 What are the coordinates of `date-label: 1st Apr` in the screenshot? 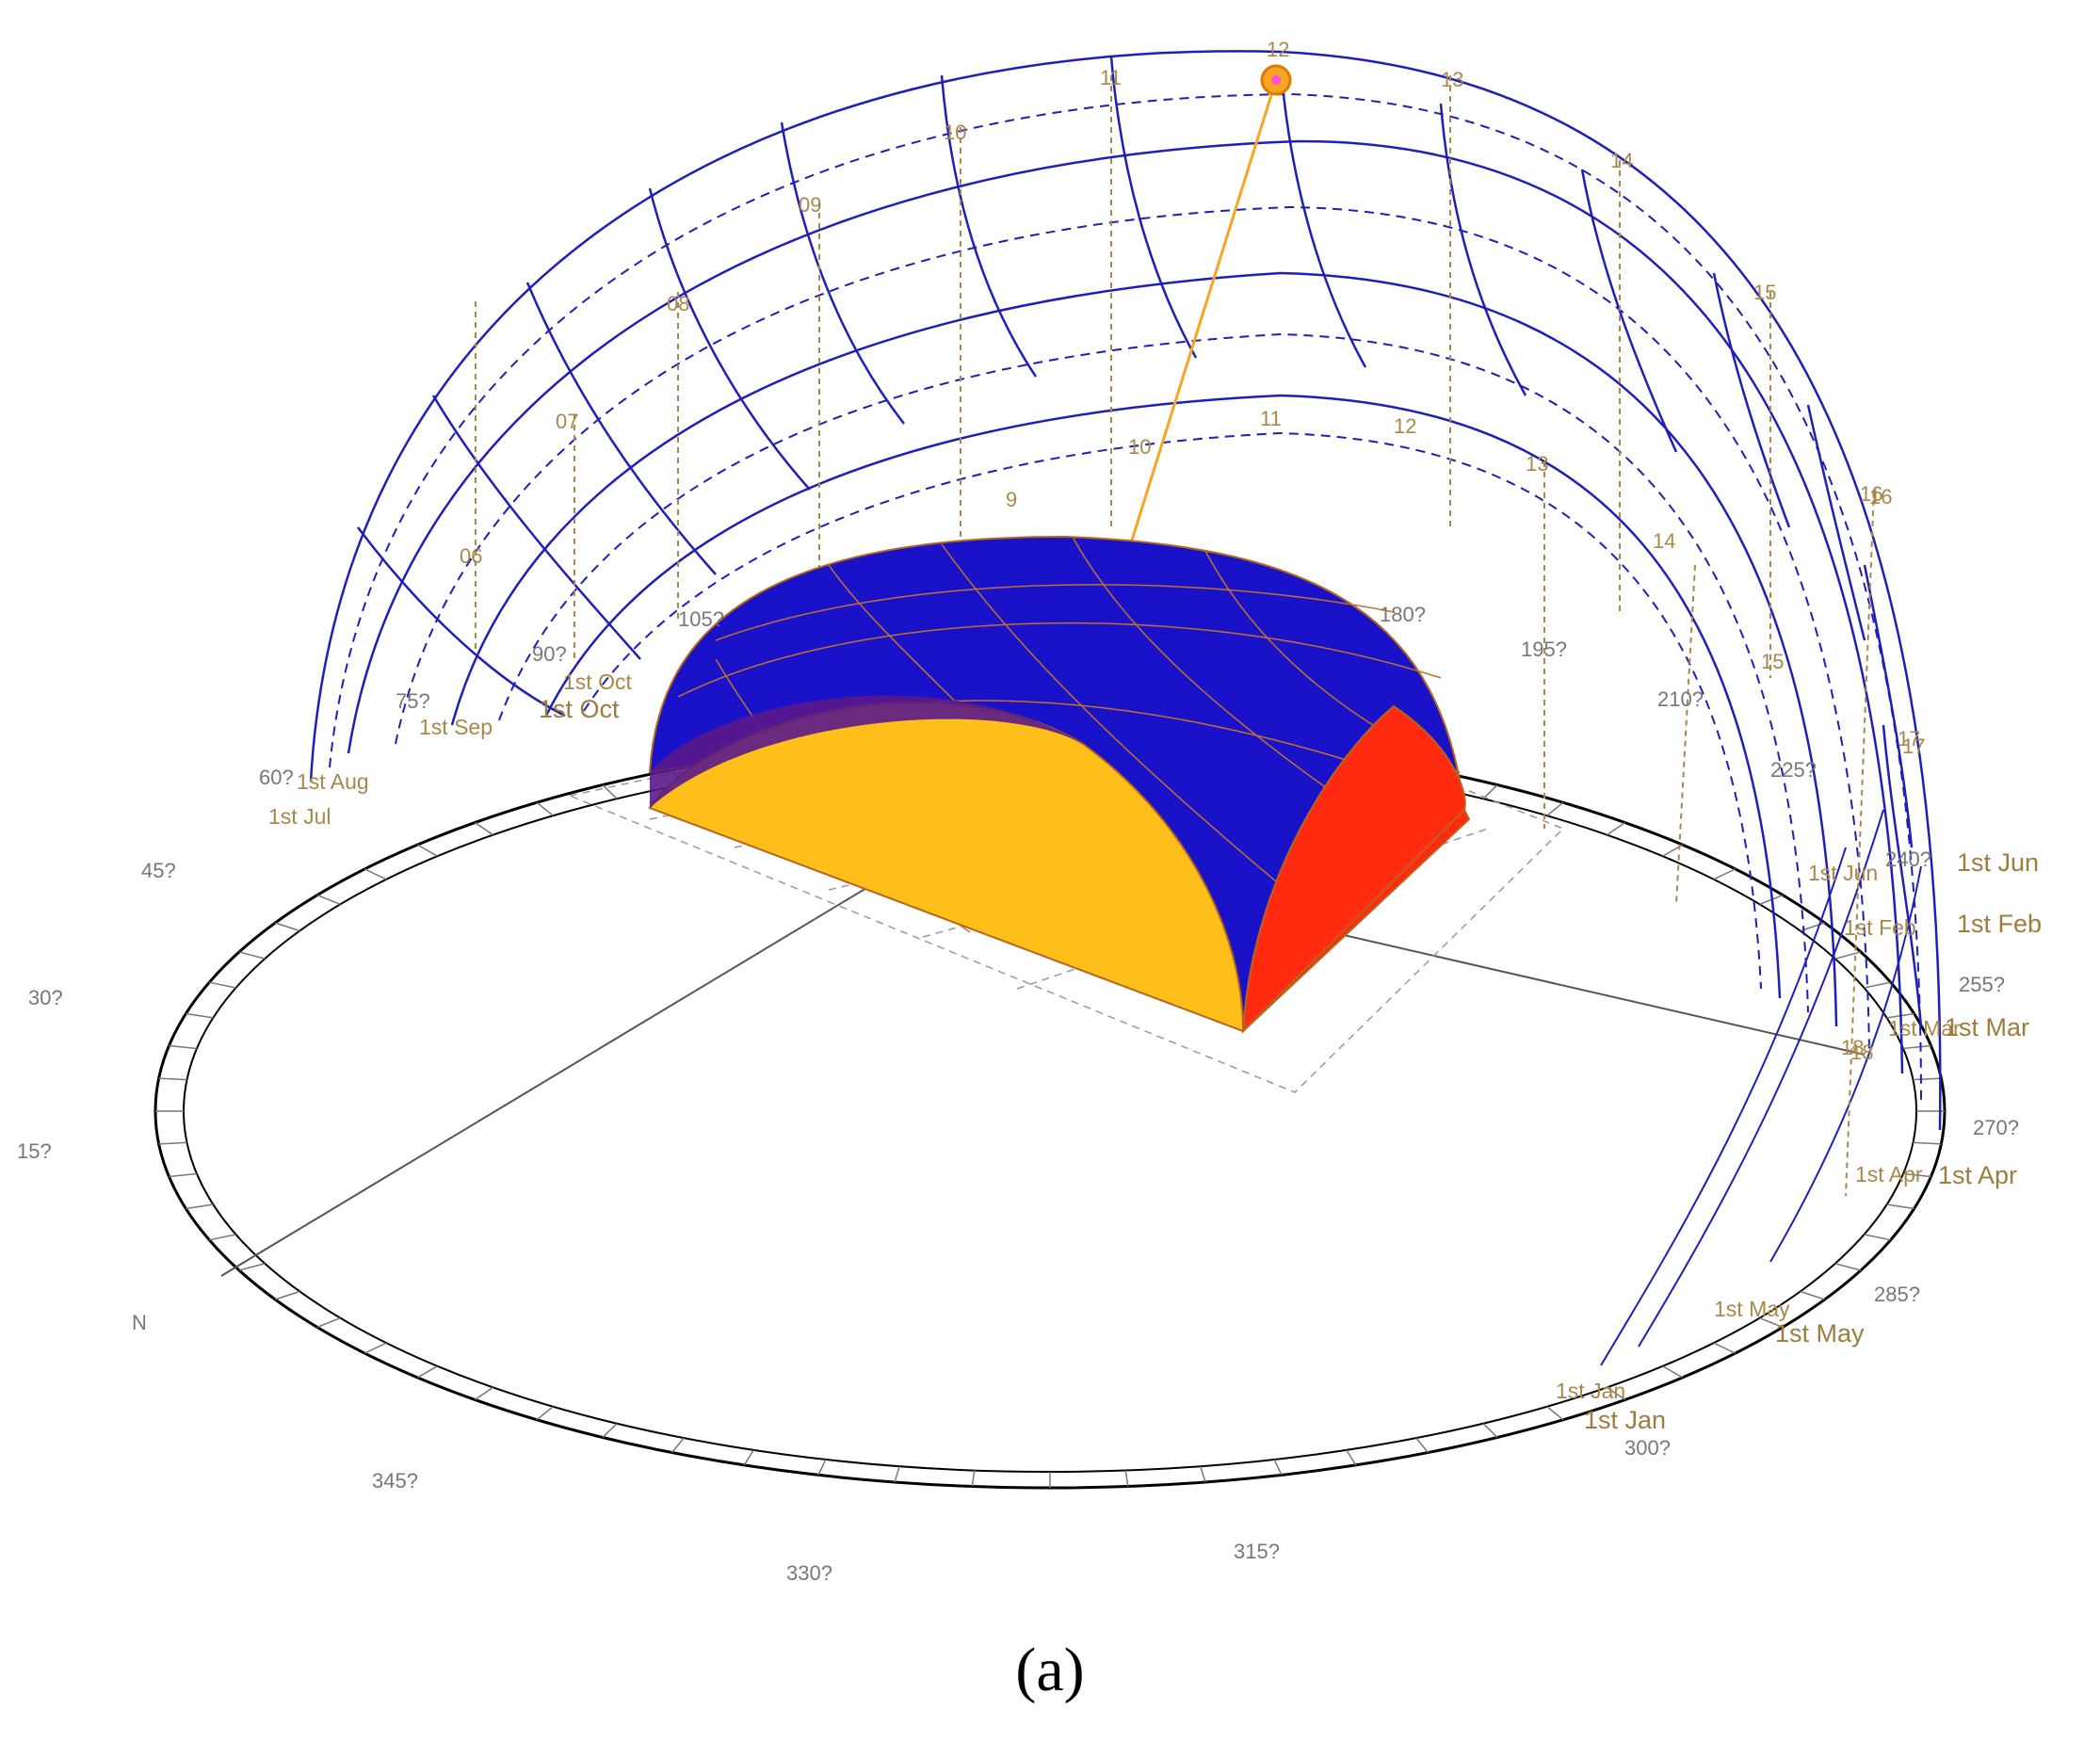 It's located at (1977, 1175).